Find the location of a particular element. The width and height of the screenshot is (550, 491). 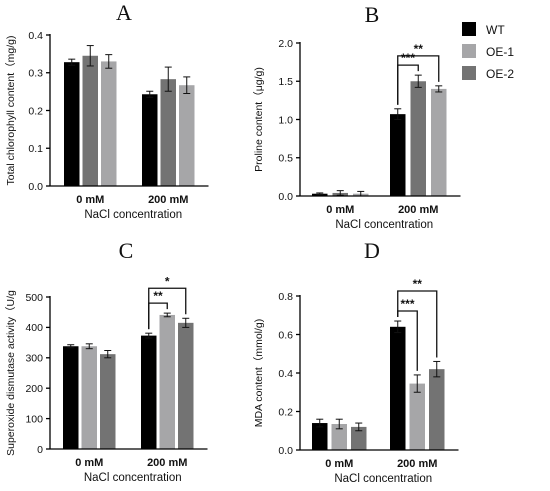

y-tick-label: 400 is located at coordinates (34, 328).